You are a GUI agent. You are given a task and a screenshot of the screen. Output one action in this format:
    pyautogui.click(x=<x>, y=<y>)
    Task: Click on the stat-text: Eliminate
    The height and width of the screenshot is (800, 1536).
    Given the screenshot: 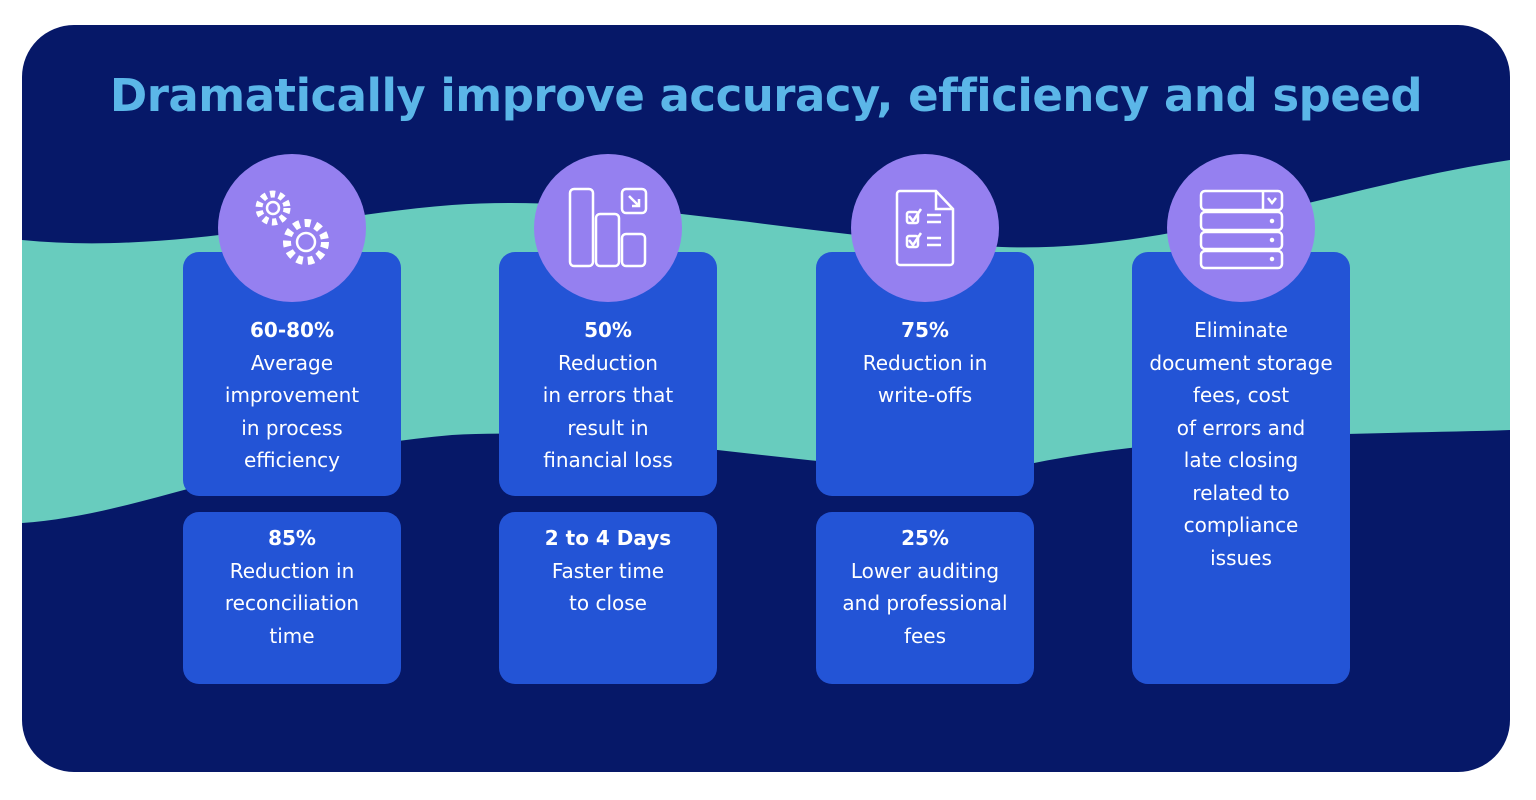 What is the action you would take?
    pyautogui.click(x=1241, y=330)
    